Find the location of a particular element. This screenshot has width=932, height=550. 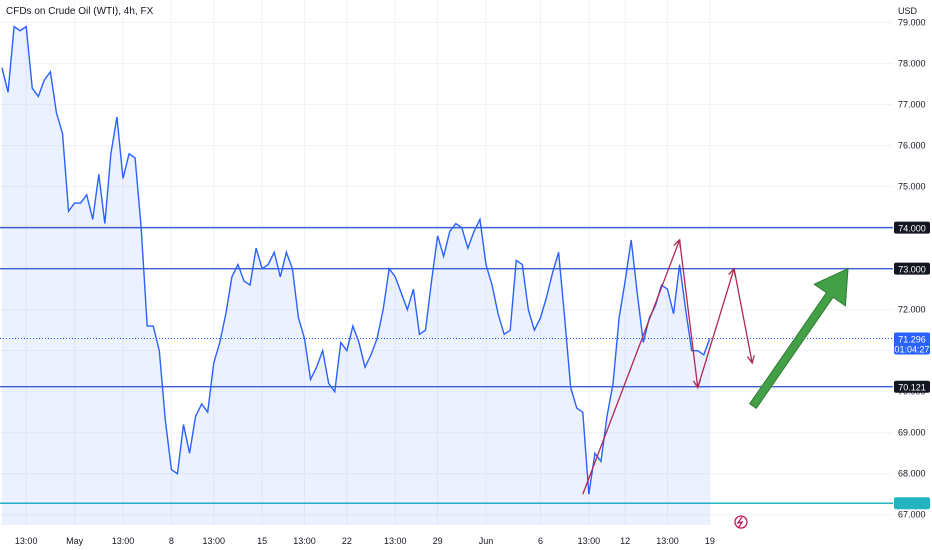

chart-title: CFDs on Crude Oil (WTI), 4h, FX is located at coordinates (80, 11).